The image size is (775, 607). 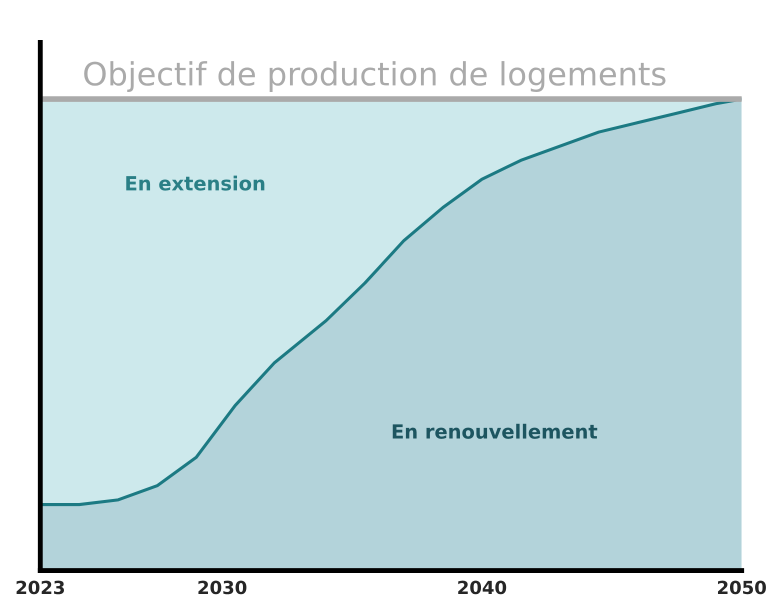 I want to click on x-tick-label: 2030, so click(x=222, y=587).